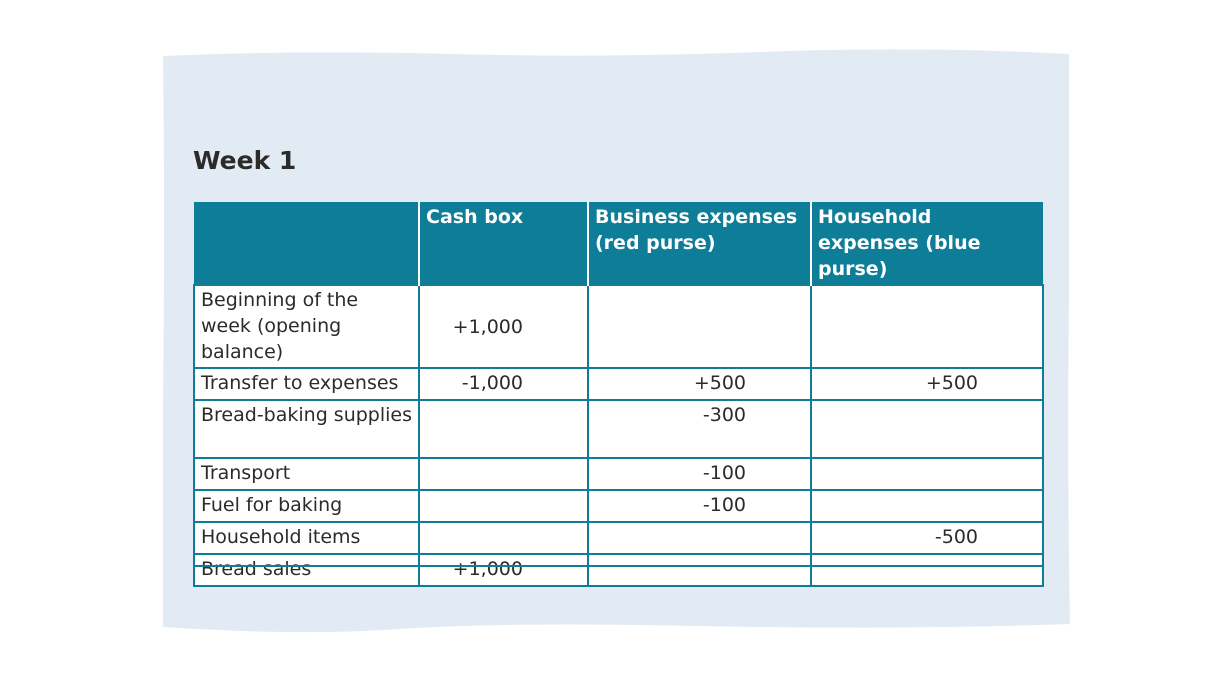 Image resolution: width=1231 pixels, height=692 pixels. What do you see at coordinates (306, 538) in the screenshot?
I see `row-label: Household items` at bounding box center [306, 538].